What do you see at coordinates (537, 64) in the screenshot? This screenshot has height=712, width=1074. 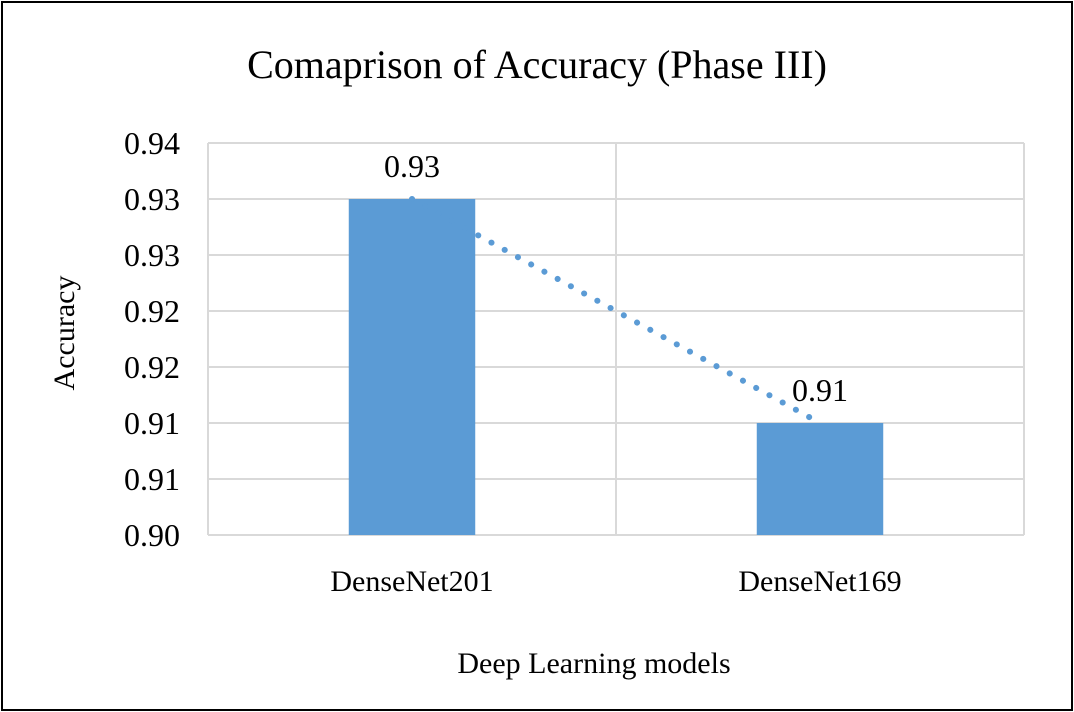 I see `chart-title: Comaprison of Accuracy (Phase III)` at bounding box center [537, 64].